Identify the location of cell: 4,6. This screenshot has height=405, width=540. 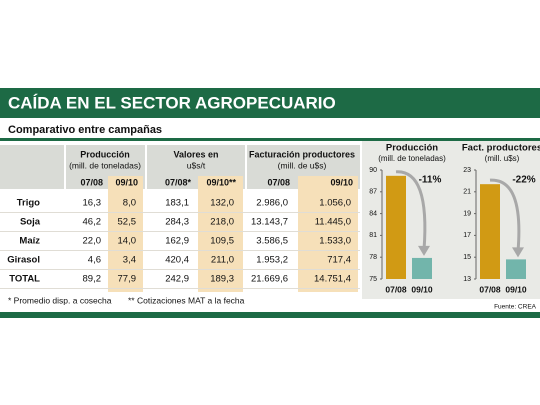
(94, 260).